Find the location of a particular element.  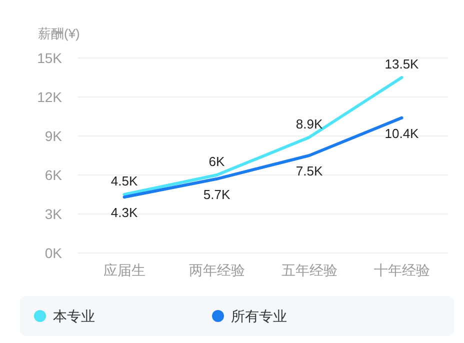

data-label: 6K is located at coordinates (217, 161).